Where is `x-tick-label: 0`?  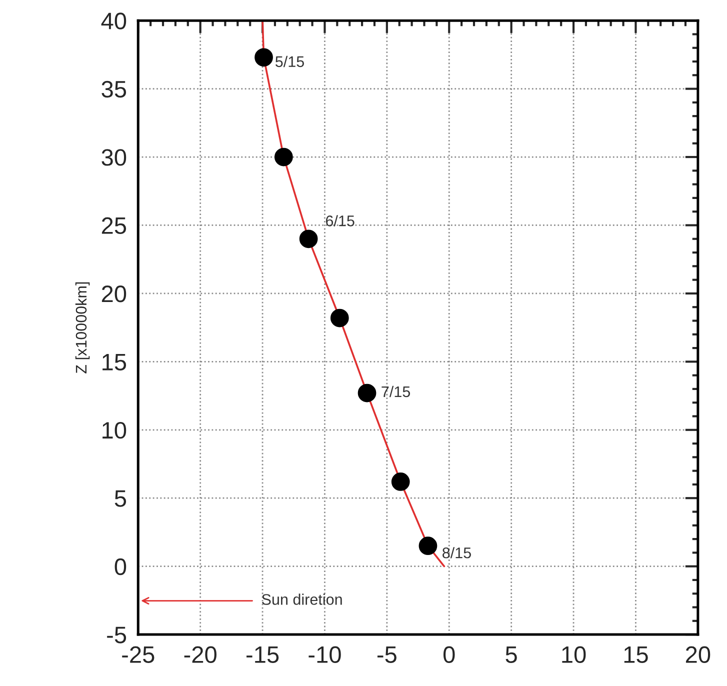 x-tick-label: 0 is located at coordinates (449, 655).